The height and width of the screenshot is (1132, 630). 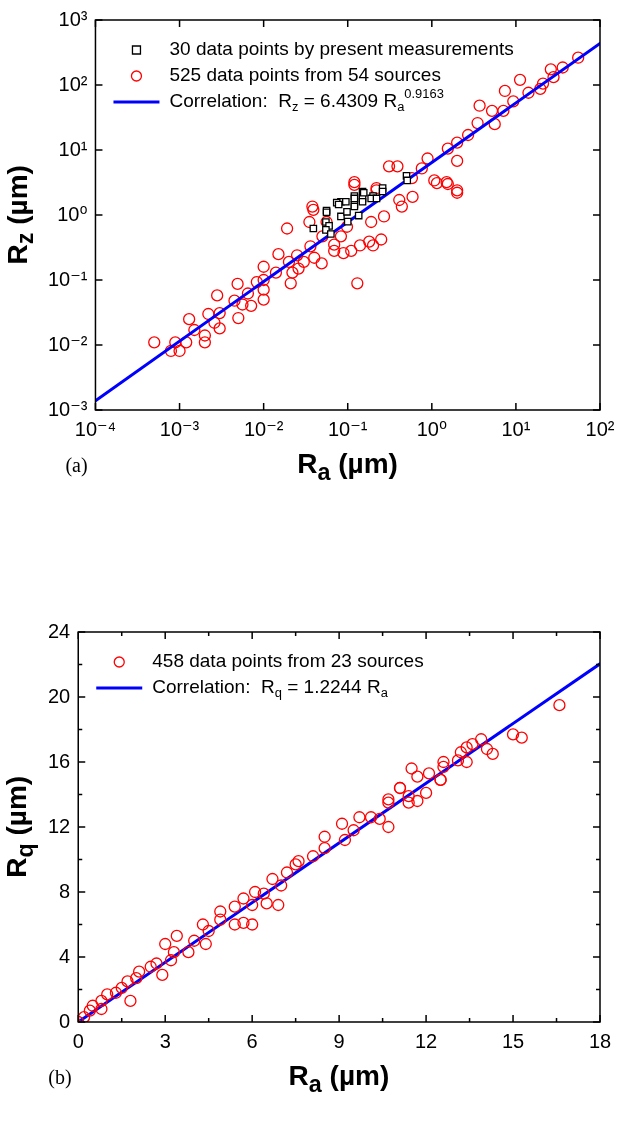 What do you see at coordinates (73, 83) in the screenshot?
I see `y-tick-label: 10²` at bounding box center [73, 83].